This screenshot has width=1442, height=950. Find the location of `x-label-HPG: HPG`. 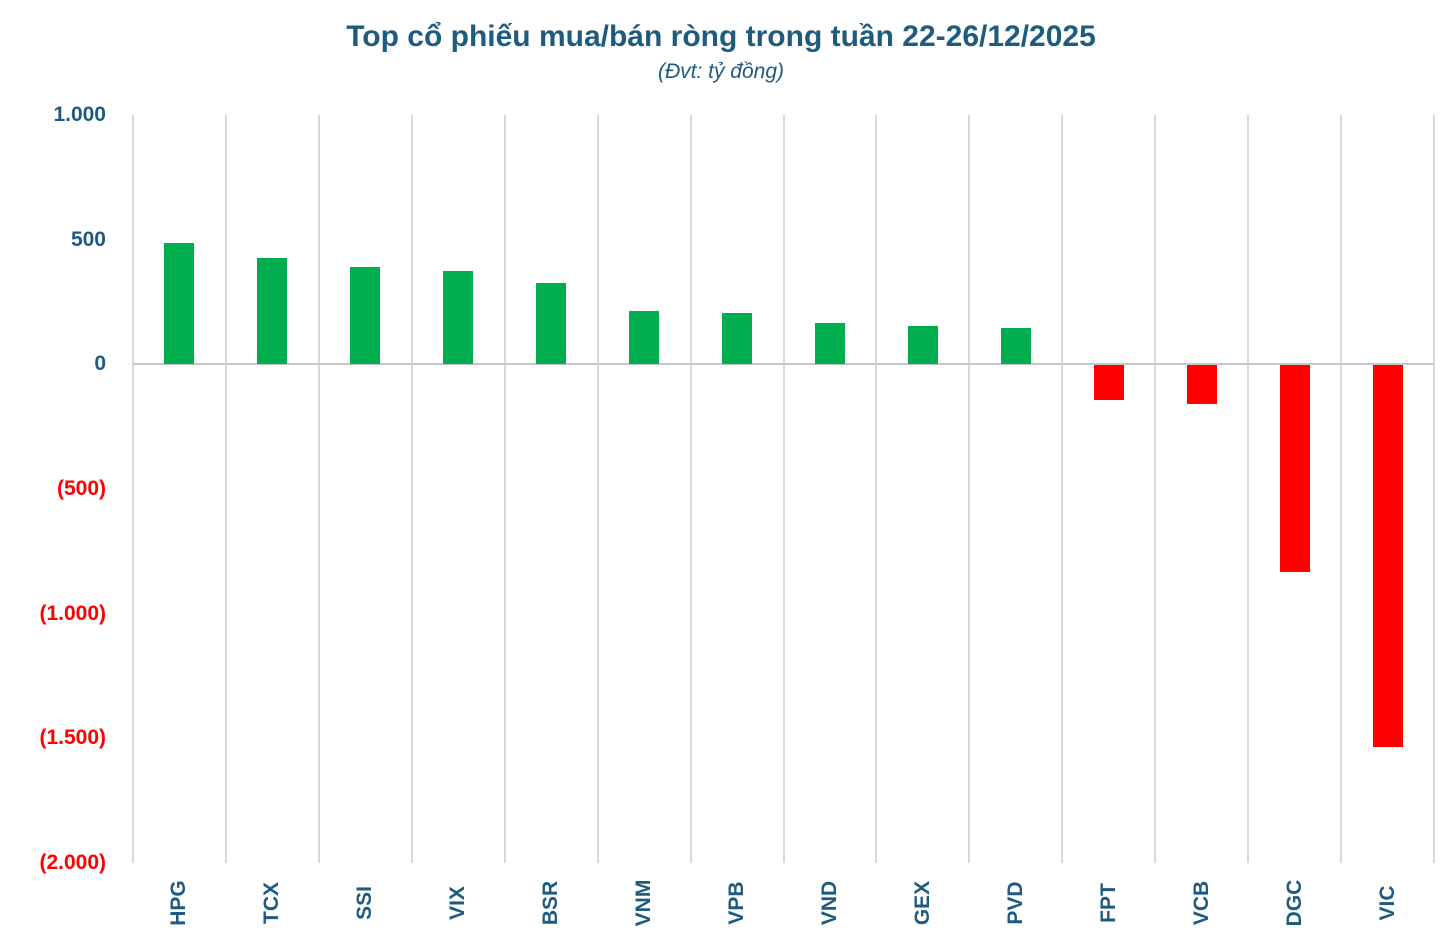

x-label-HPG: HPG is located at coordinates (179, 903).